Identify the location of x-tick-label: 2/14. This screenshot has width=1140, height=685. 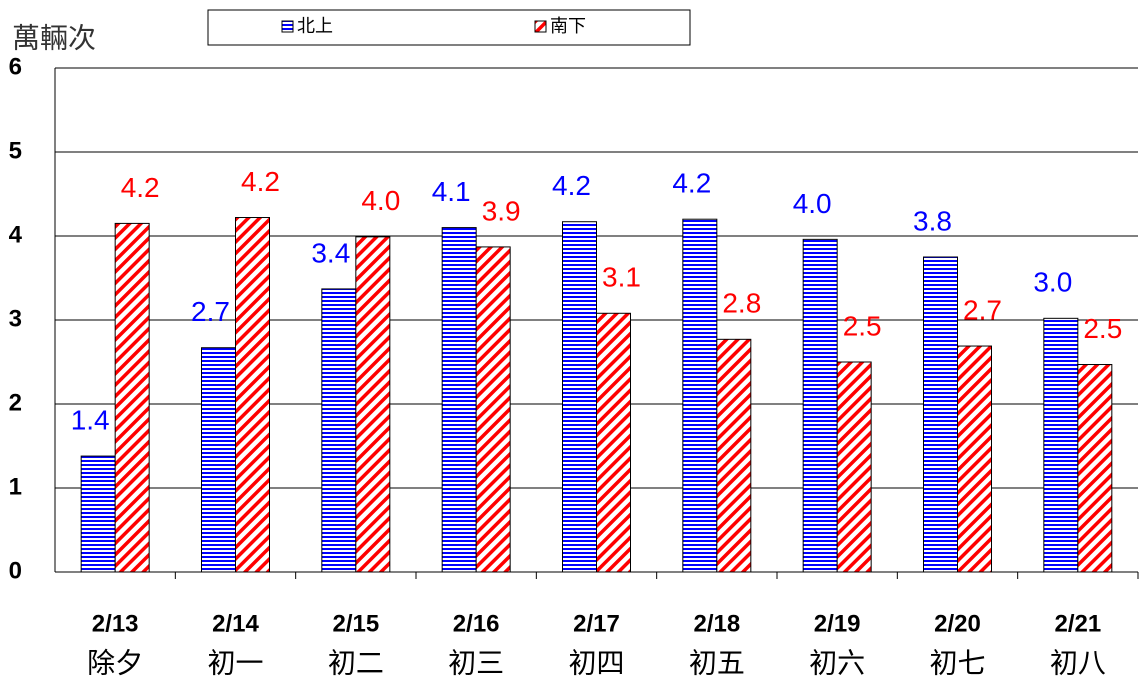
(235, 623).